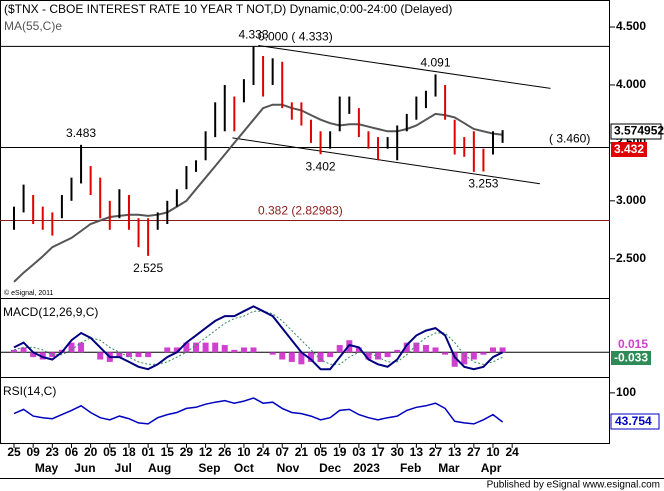  What do you see at coordinates (91, 452) in the screenshot?
I see `x-tick-label: 20` at bounding box center [91, 452].